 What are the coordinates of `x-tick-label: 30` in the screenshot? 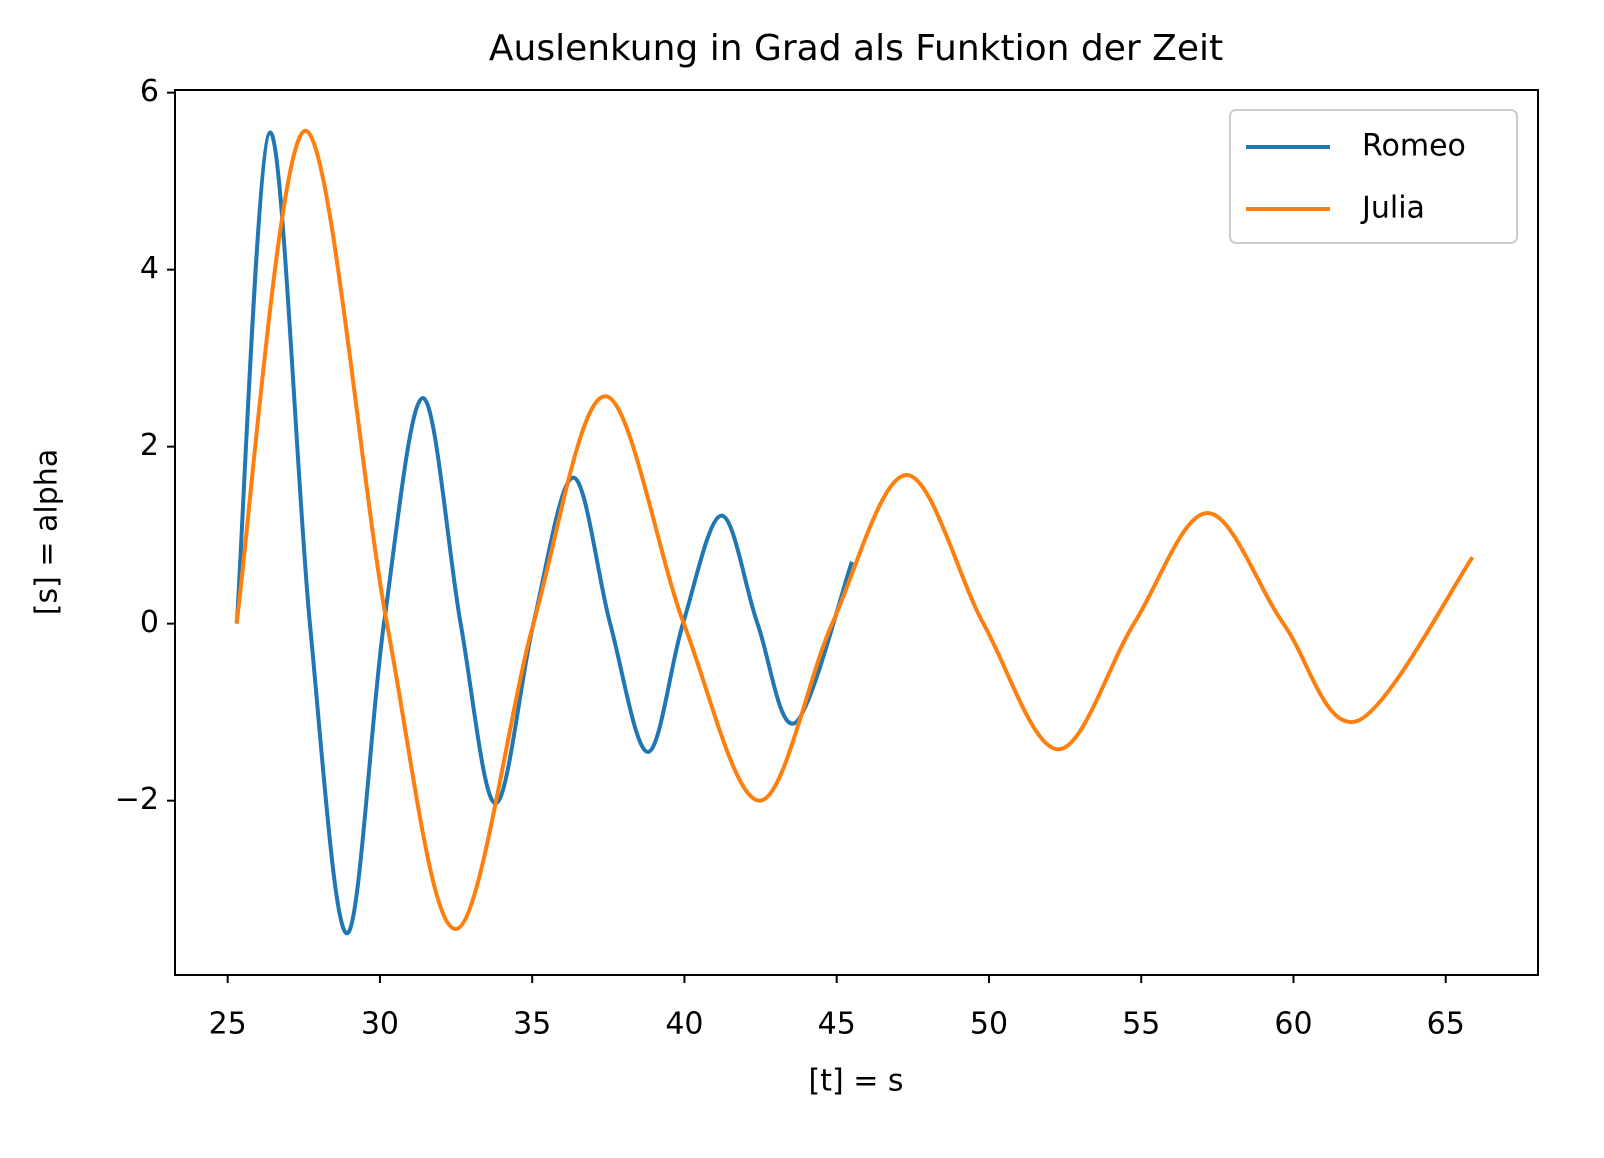 It's located at (380, 1024).